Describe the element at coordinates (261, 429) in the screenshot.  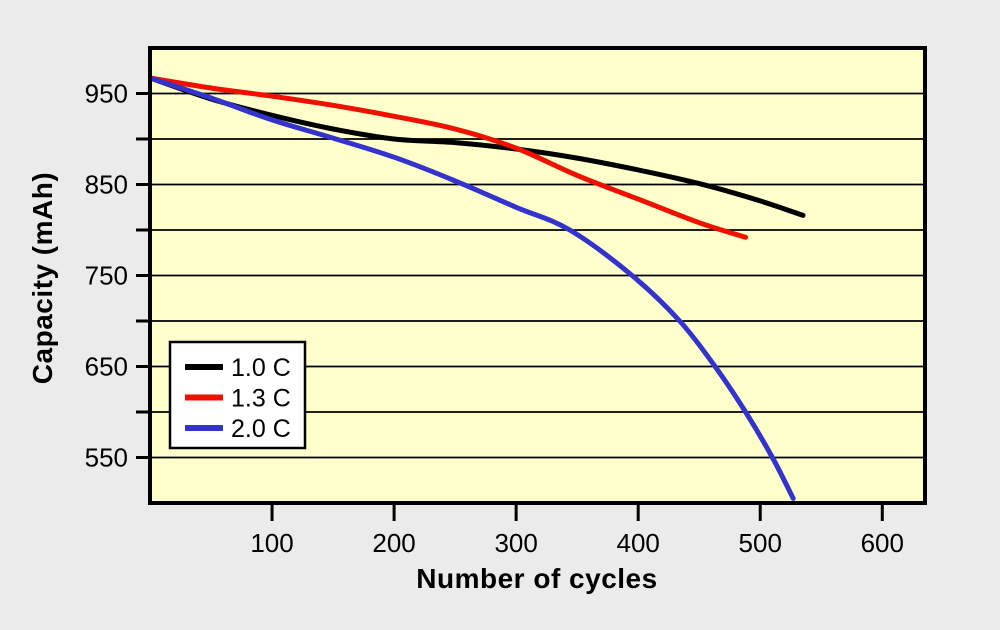
I see `legend-label-2.0C: 2.0 C` at that location.